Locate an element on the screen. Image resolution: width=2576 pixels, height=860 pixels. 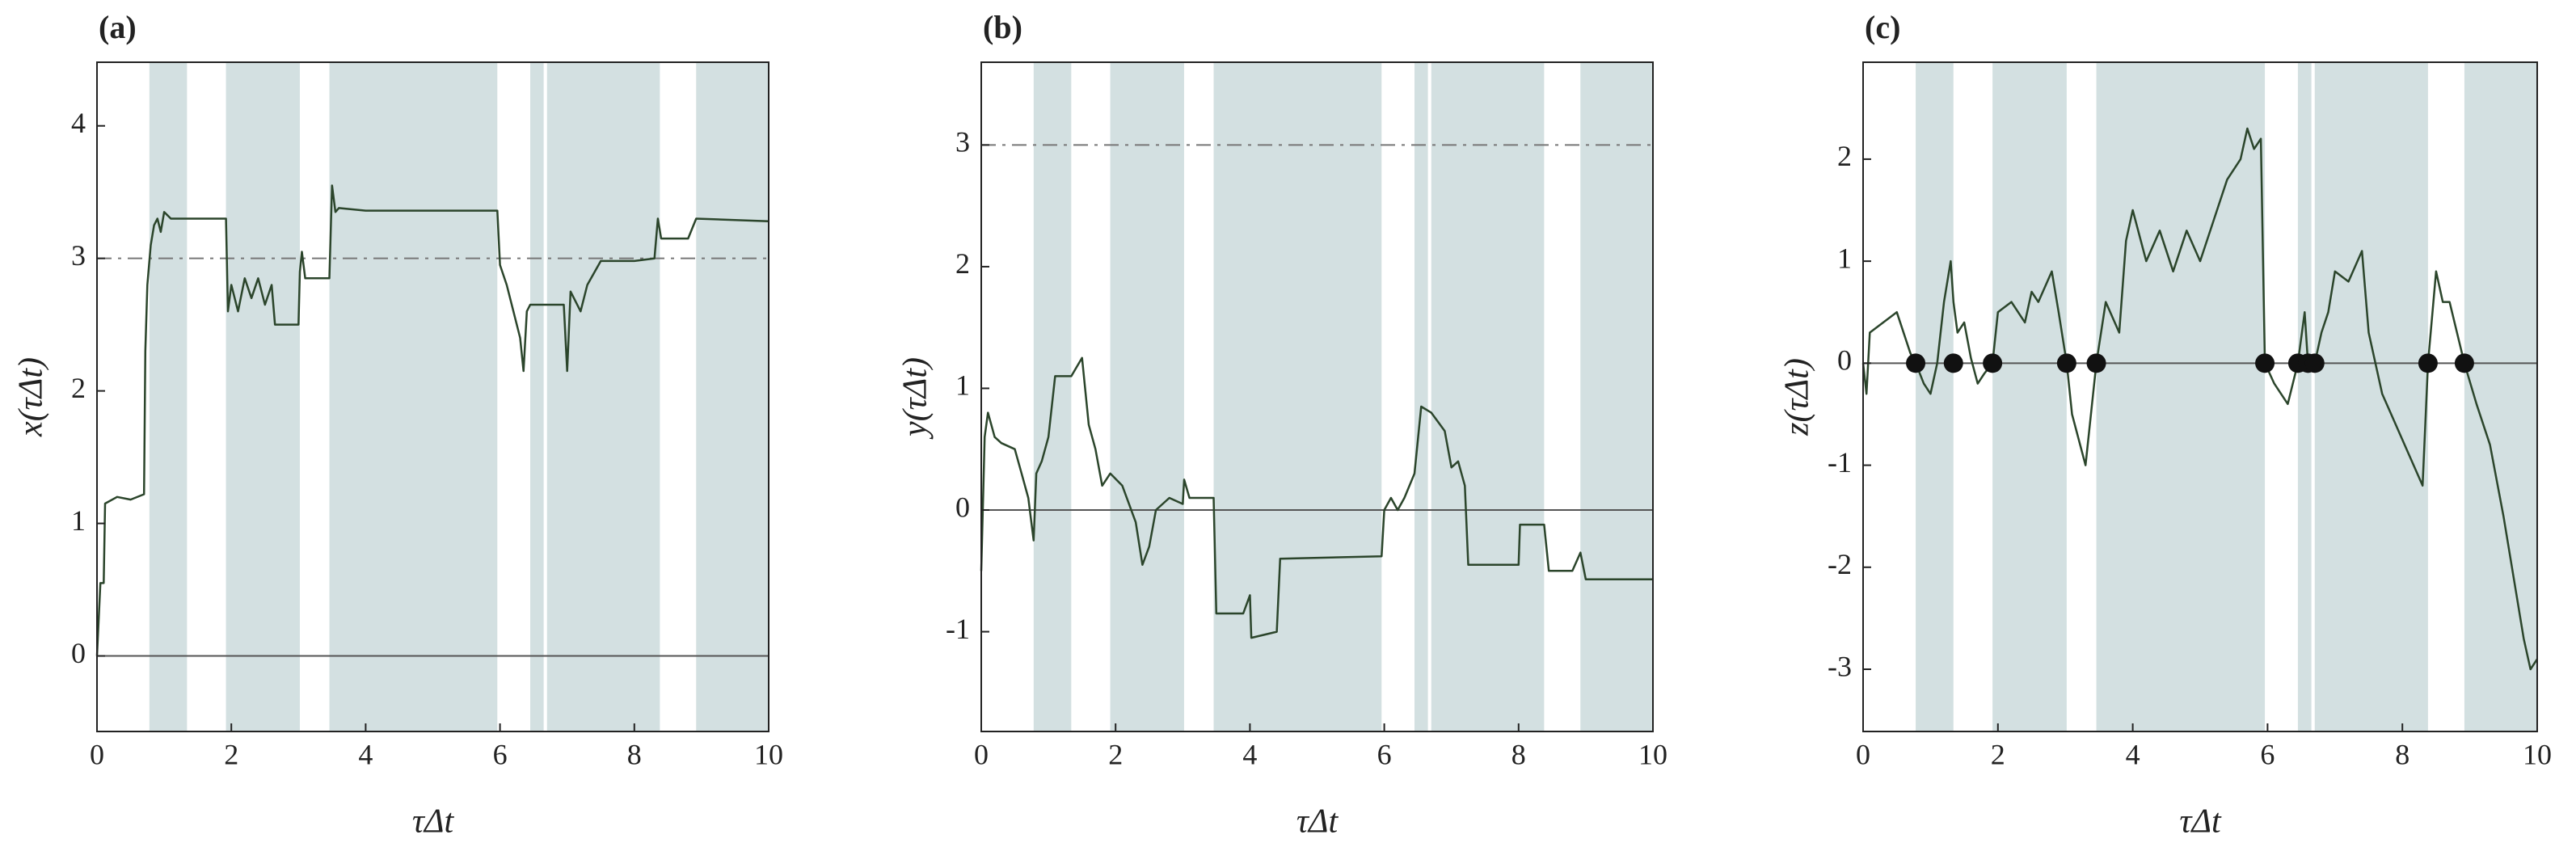
y-tick-label: -3 is located at coordinates (1840, 666).